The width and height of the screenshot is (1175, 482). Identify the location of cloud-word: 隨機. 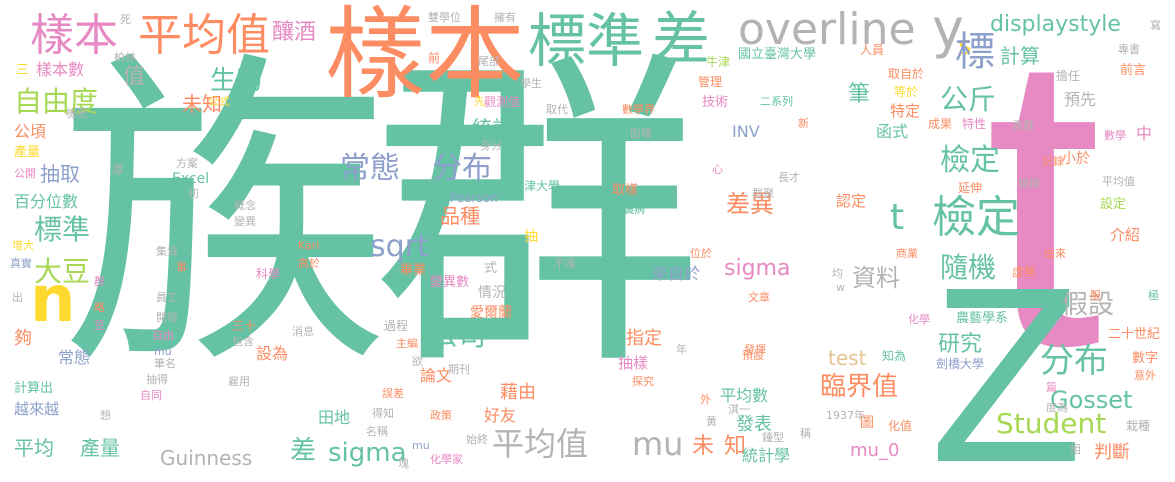
(968, 267).